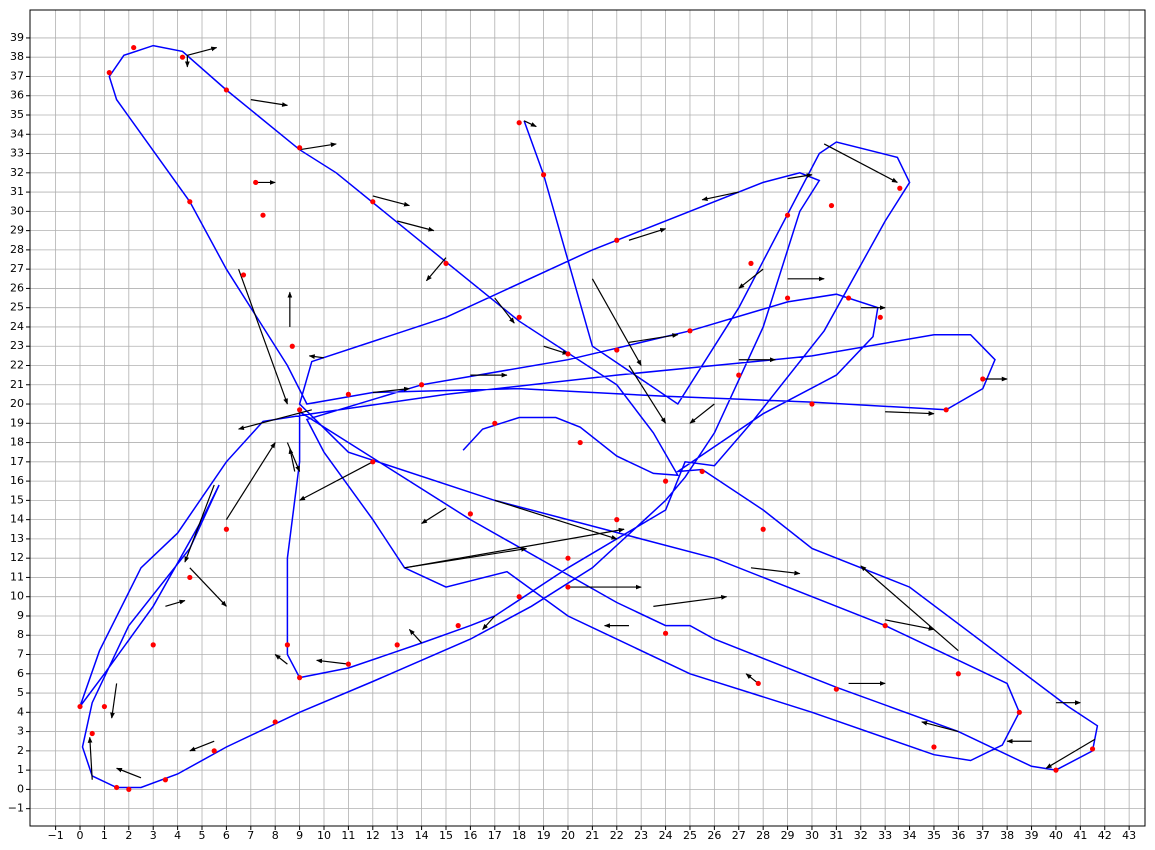 This screenshot has width=1155, height=850. Describe the element at coordinates (17, 461) in the screenshot. I see `y-tick-label: 17` at that location.